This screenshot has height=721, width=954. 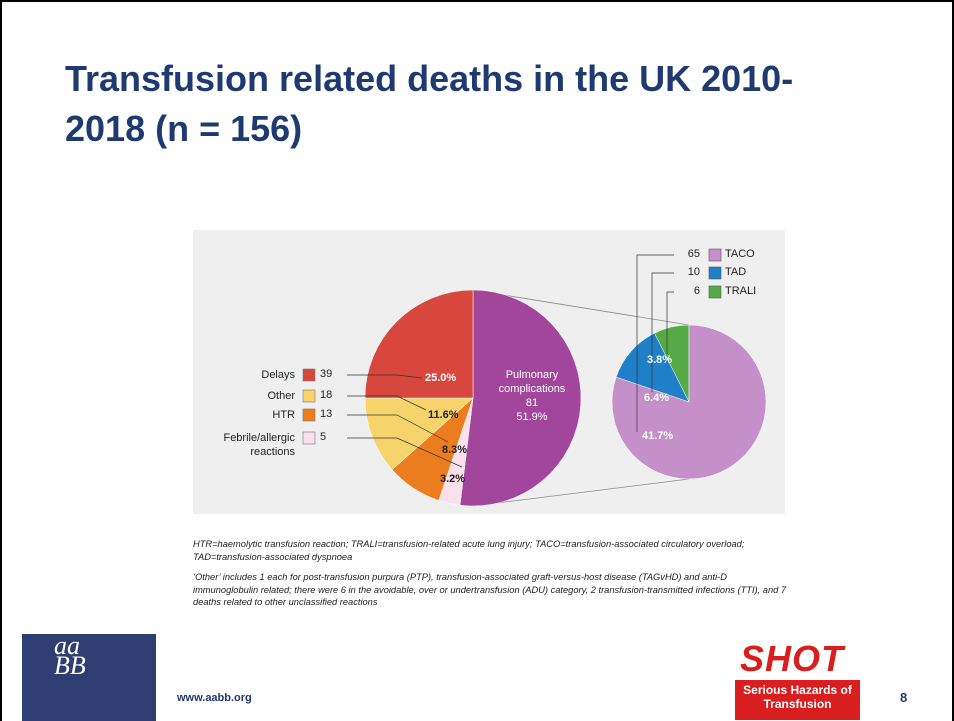 I want to click on legend-value: 18, so click(x=326, y=395).